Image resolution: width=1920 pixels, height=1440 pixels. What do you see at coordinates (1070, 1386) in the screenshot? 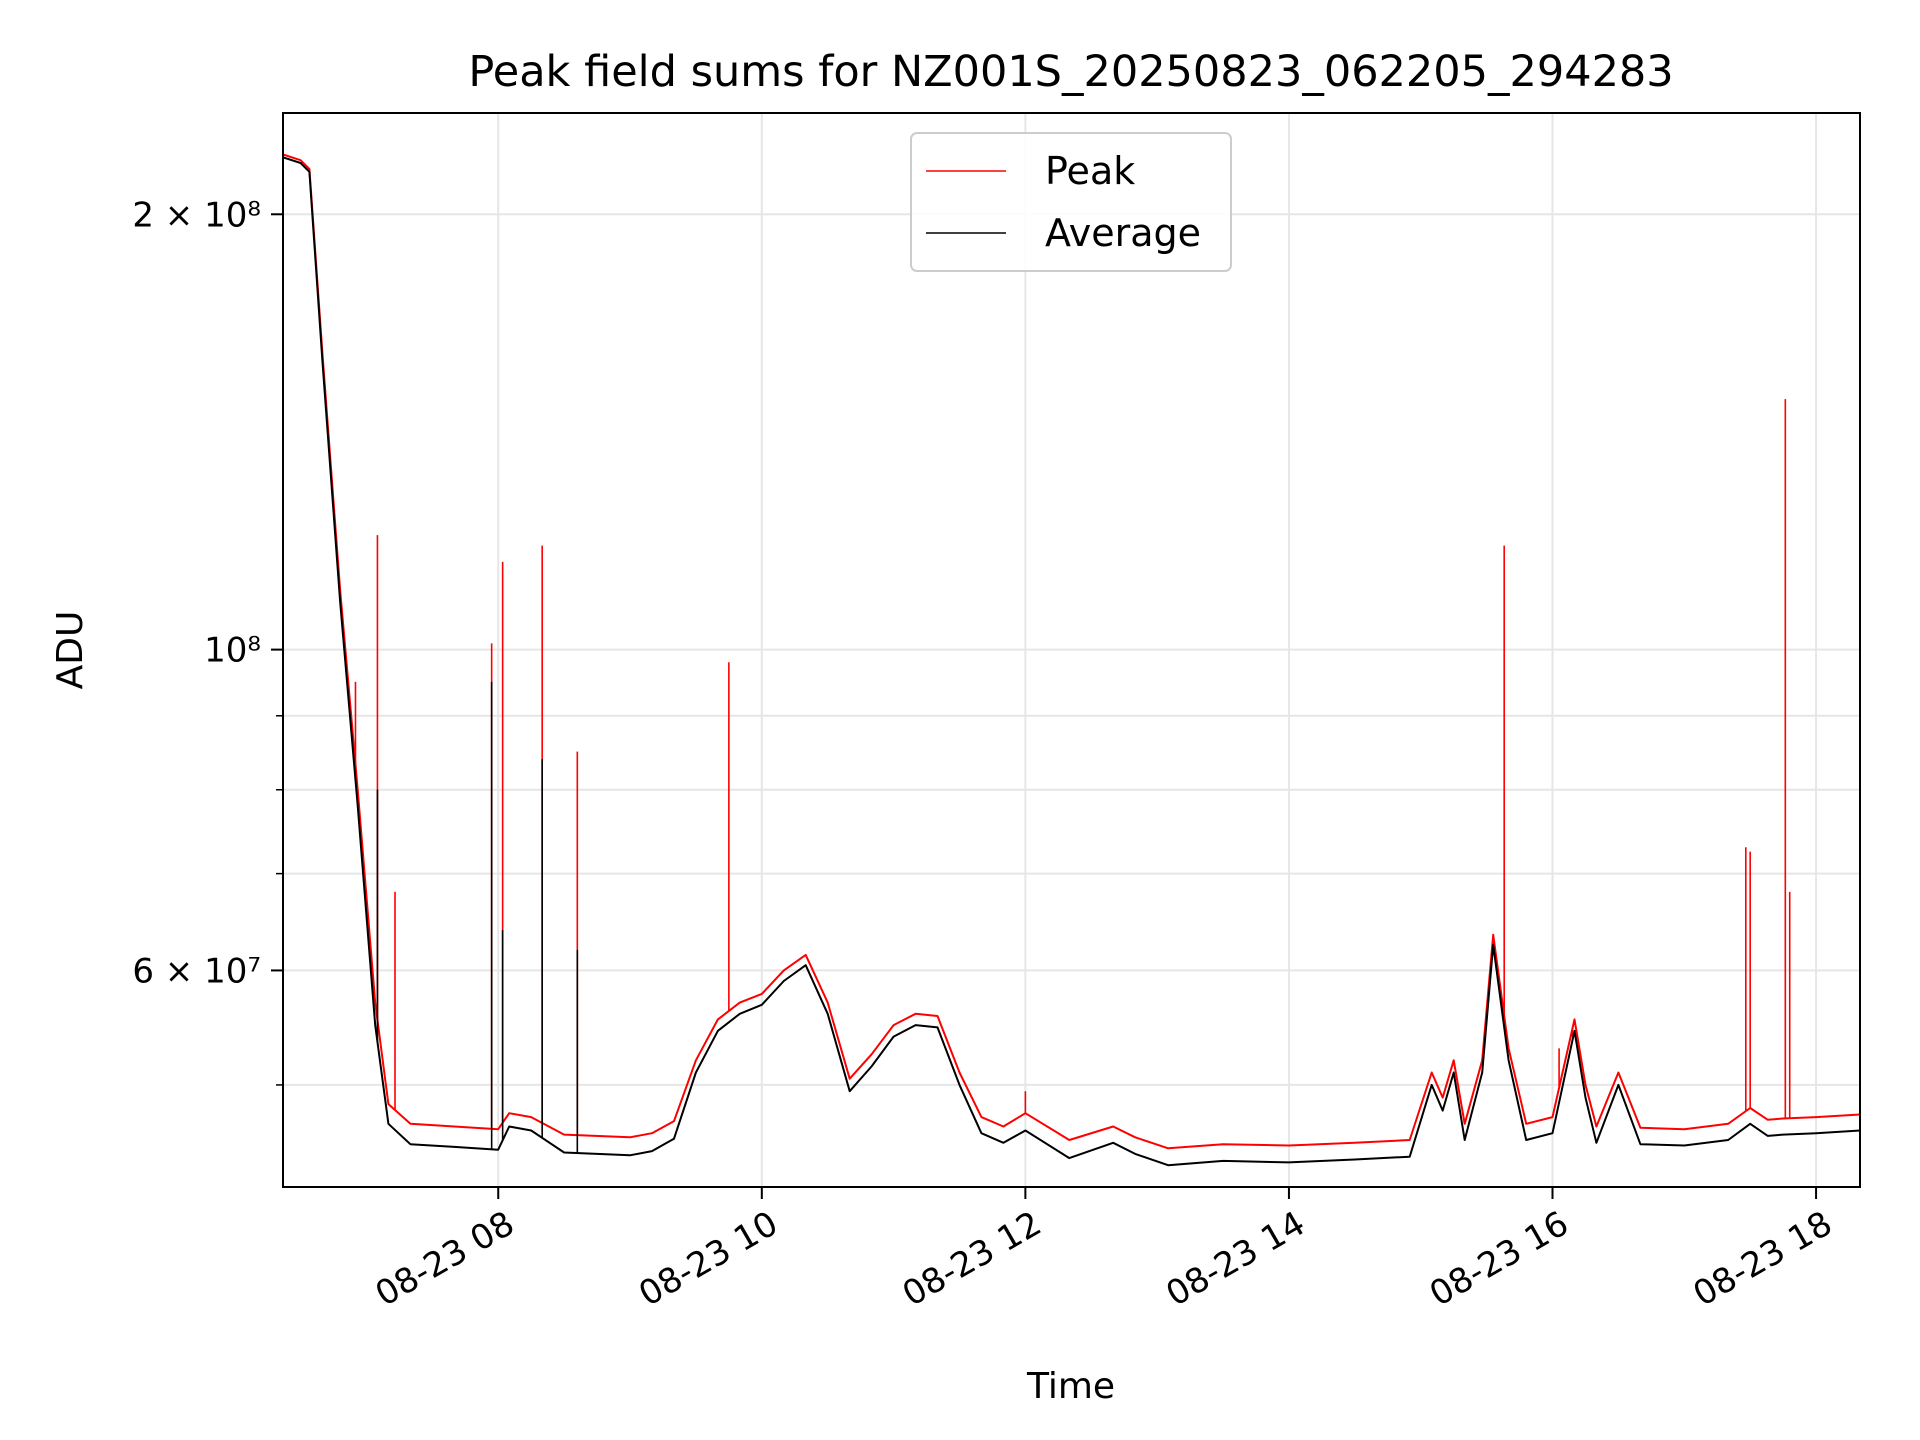
I see `x-axis-label: Time` at bounding box center [1070, 1386].